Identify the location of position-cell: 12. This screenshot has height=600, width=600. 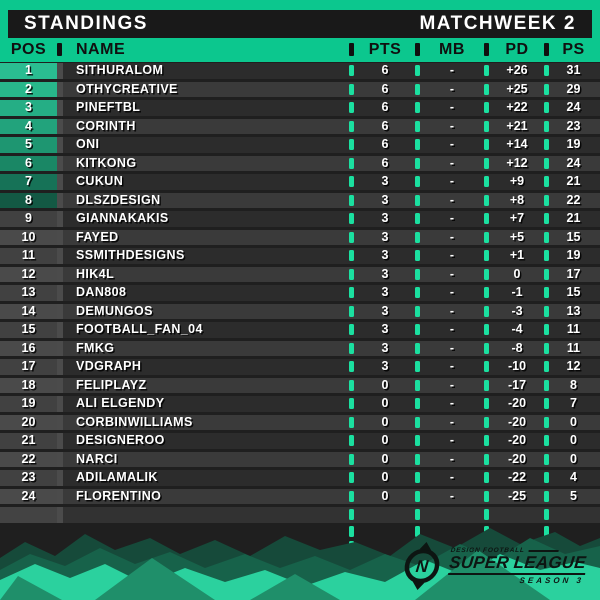
(28, 274).